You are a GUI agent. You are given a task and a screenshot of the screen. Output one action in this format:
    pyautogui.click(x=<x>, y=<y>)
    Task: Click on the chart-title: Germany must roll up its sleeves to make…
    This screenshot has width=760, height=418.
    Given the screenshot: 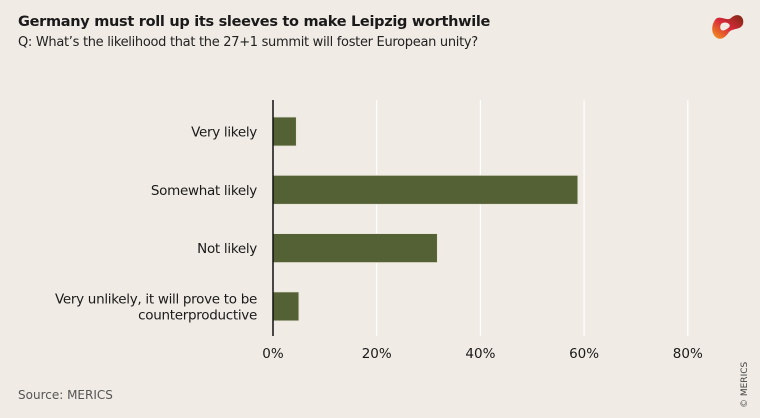 What is the action you would take?
    pyautogui.click(x=254, y=22)
    